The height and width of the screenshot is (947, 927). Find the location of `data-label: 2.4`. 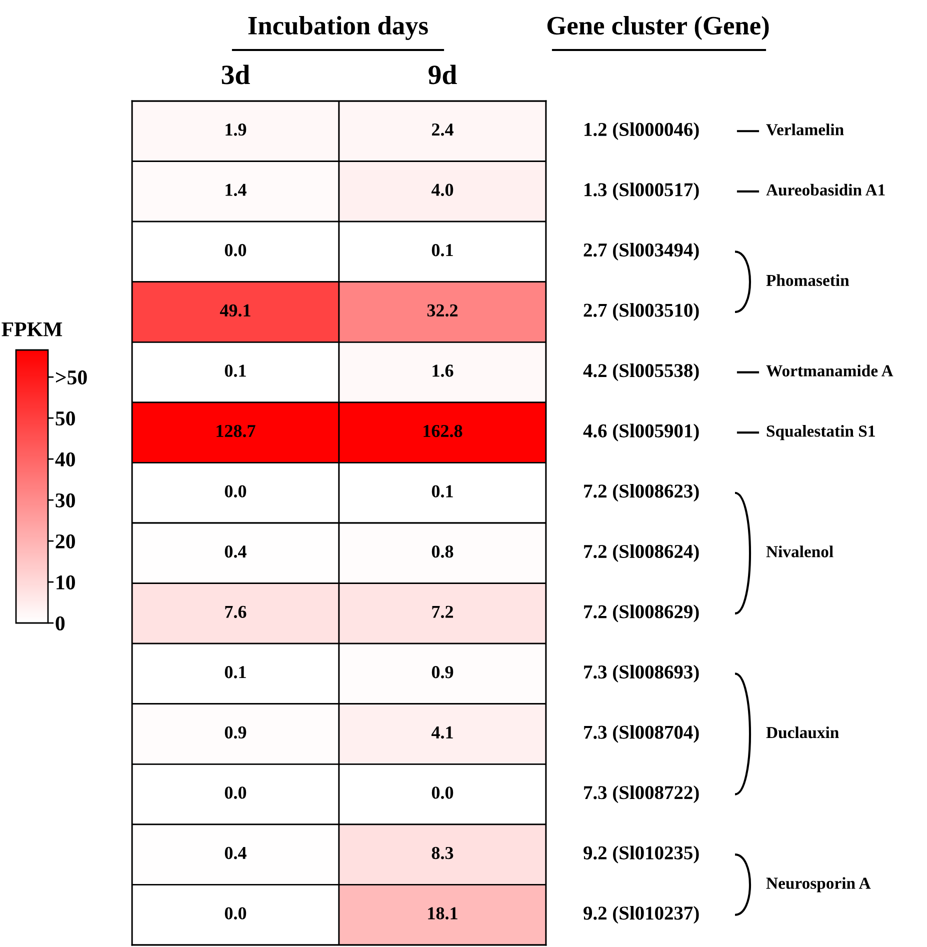

data-label: 2.4 is located at coordinates (443, 130).